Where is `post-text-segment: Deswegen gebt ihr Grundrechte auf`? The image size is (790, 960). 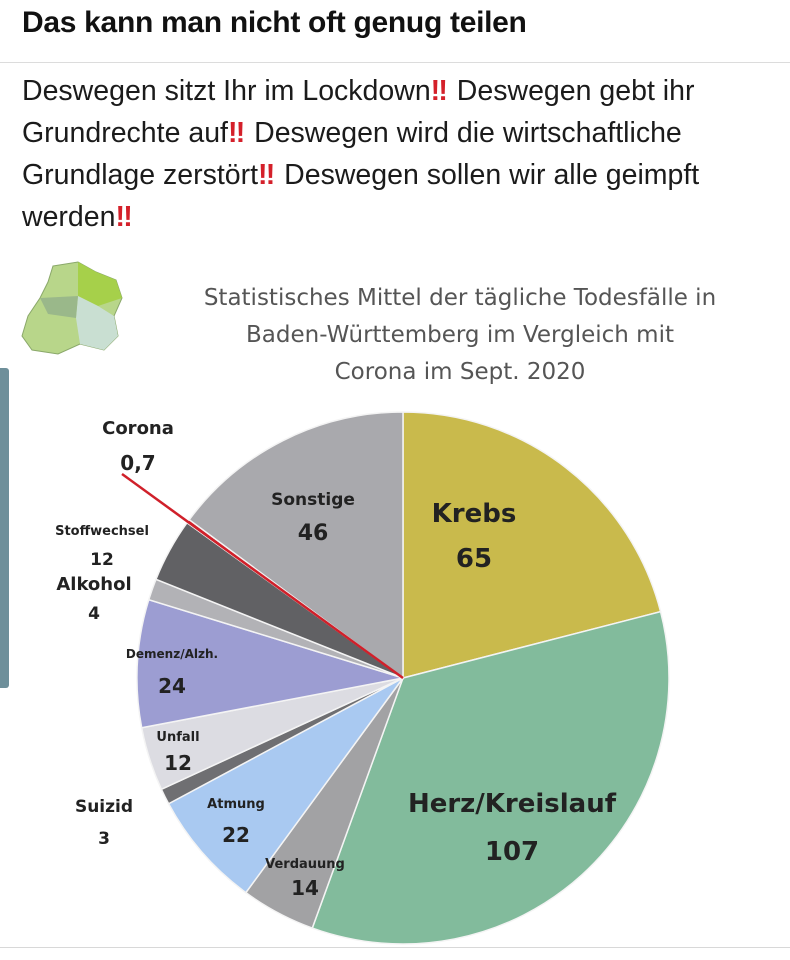
post-text-segment: Deswegen gebt ihr Grundrechte auf is located at coordinates (358, 112).